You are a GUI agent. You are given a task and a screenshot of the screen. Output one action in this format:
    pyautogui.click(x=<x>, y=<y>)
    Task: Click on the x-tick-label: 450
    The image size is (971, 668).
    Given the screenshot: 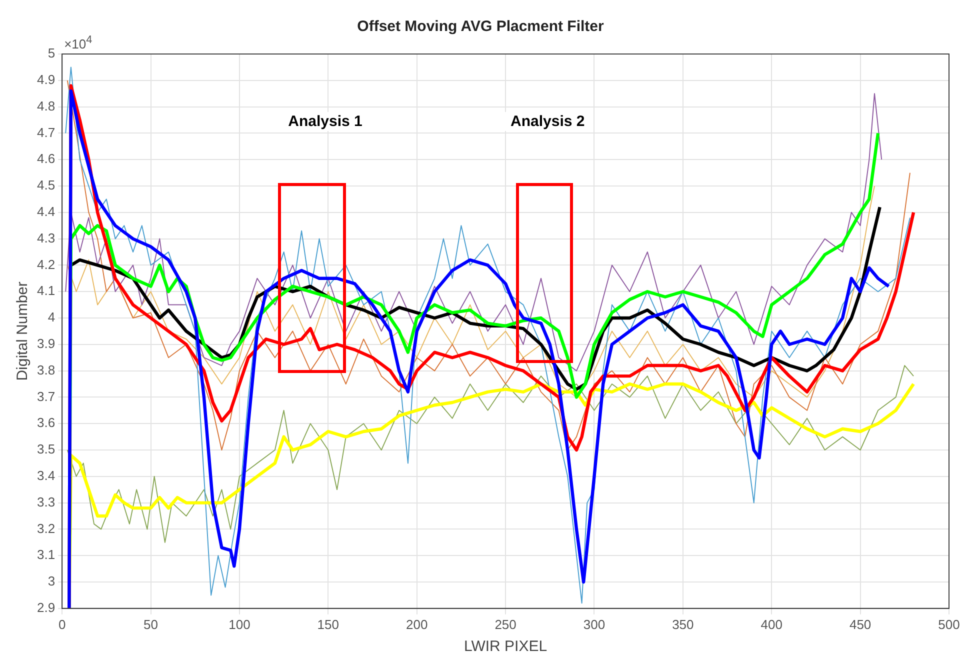 What is the action you would take?
    pyautogui.click(x=860, y=624)
    